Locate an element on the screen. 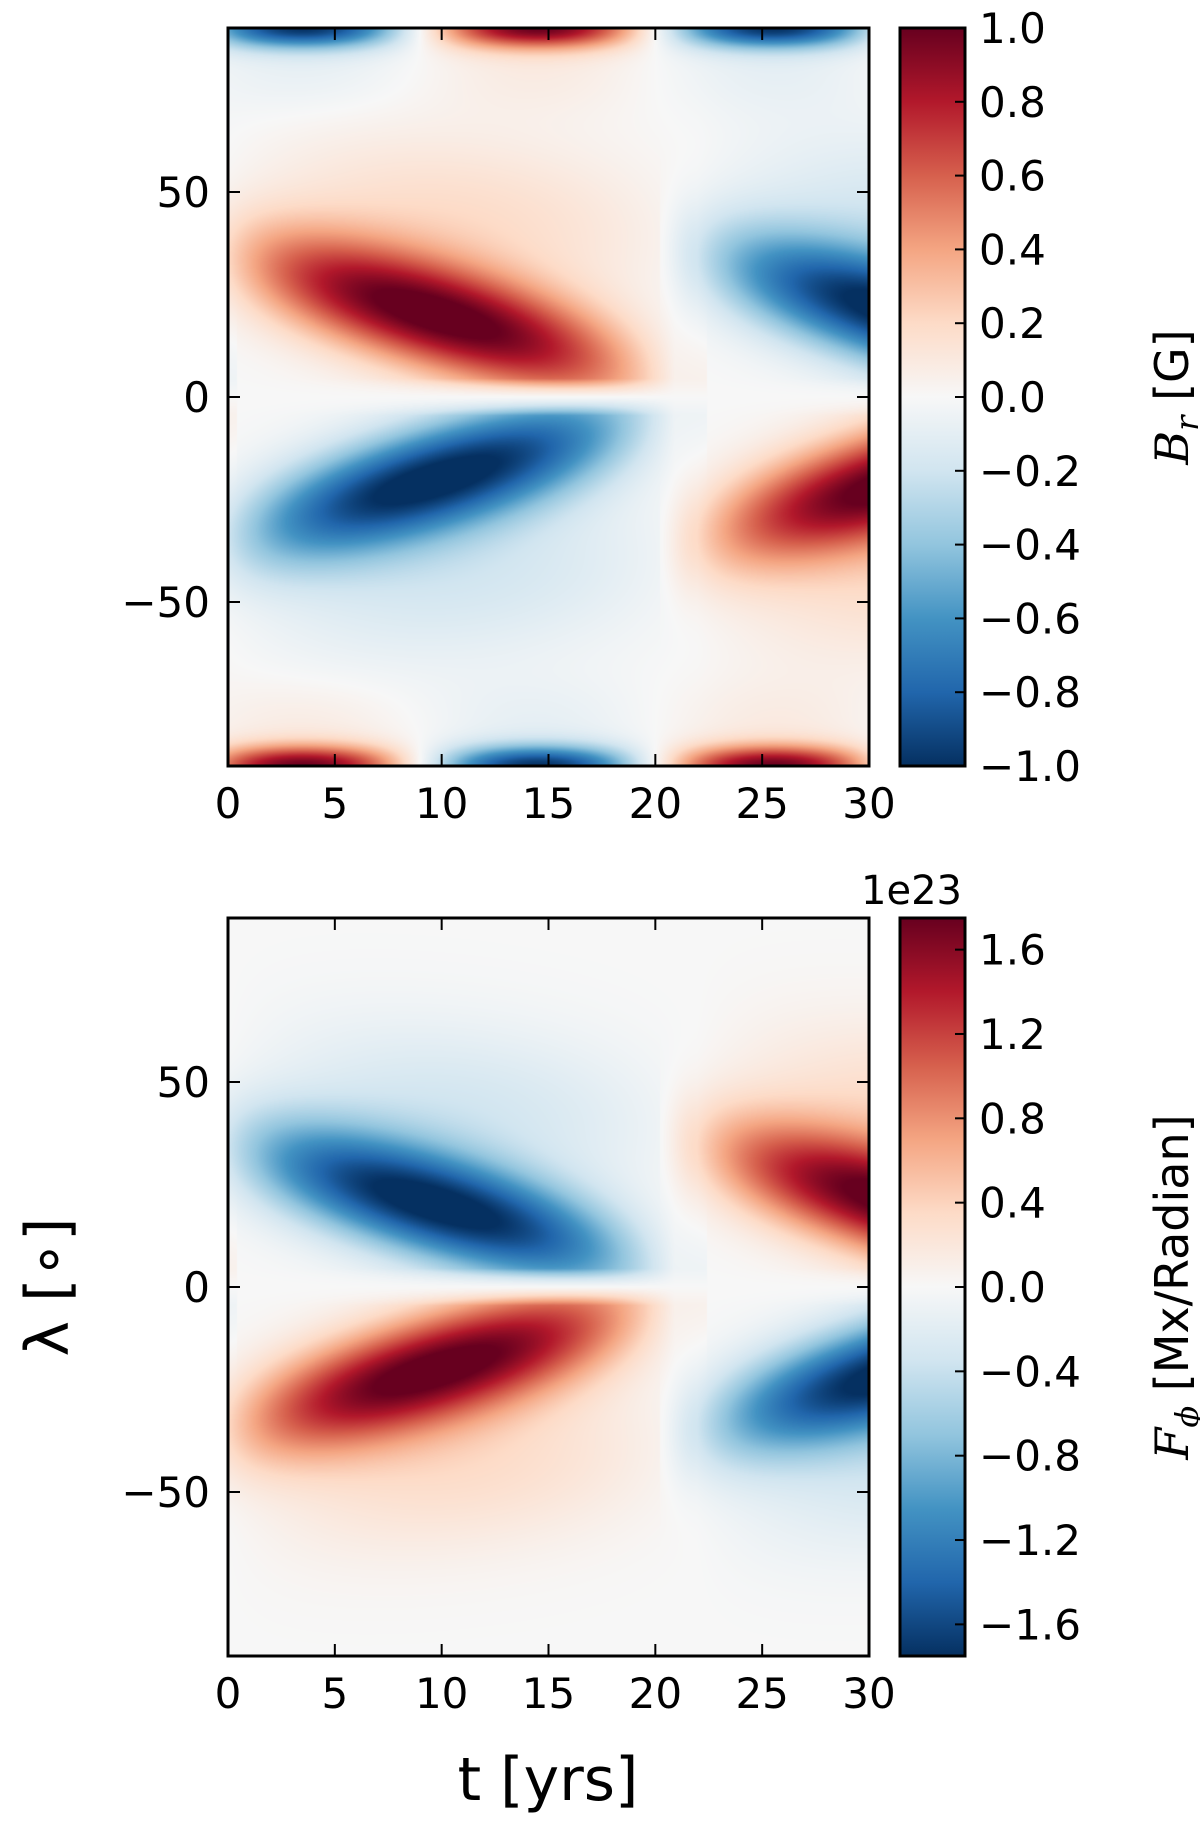 This screenshot has width=1200, height=1831. fphi-colorbar-offset-text: 1e23 is located at coordinates (911, 891).